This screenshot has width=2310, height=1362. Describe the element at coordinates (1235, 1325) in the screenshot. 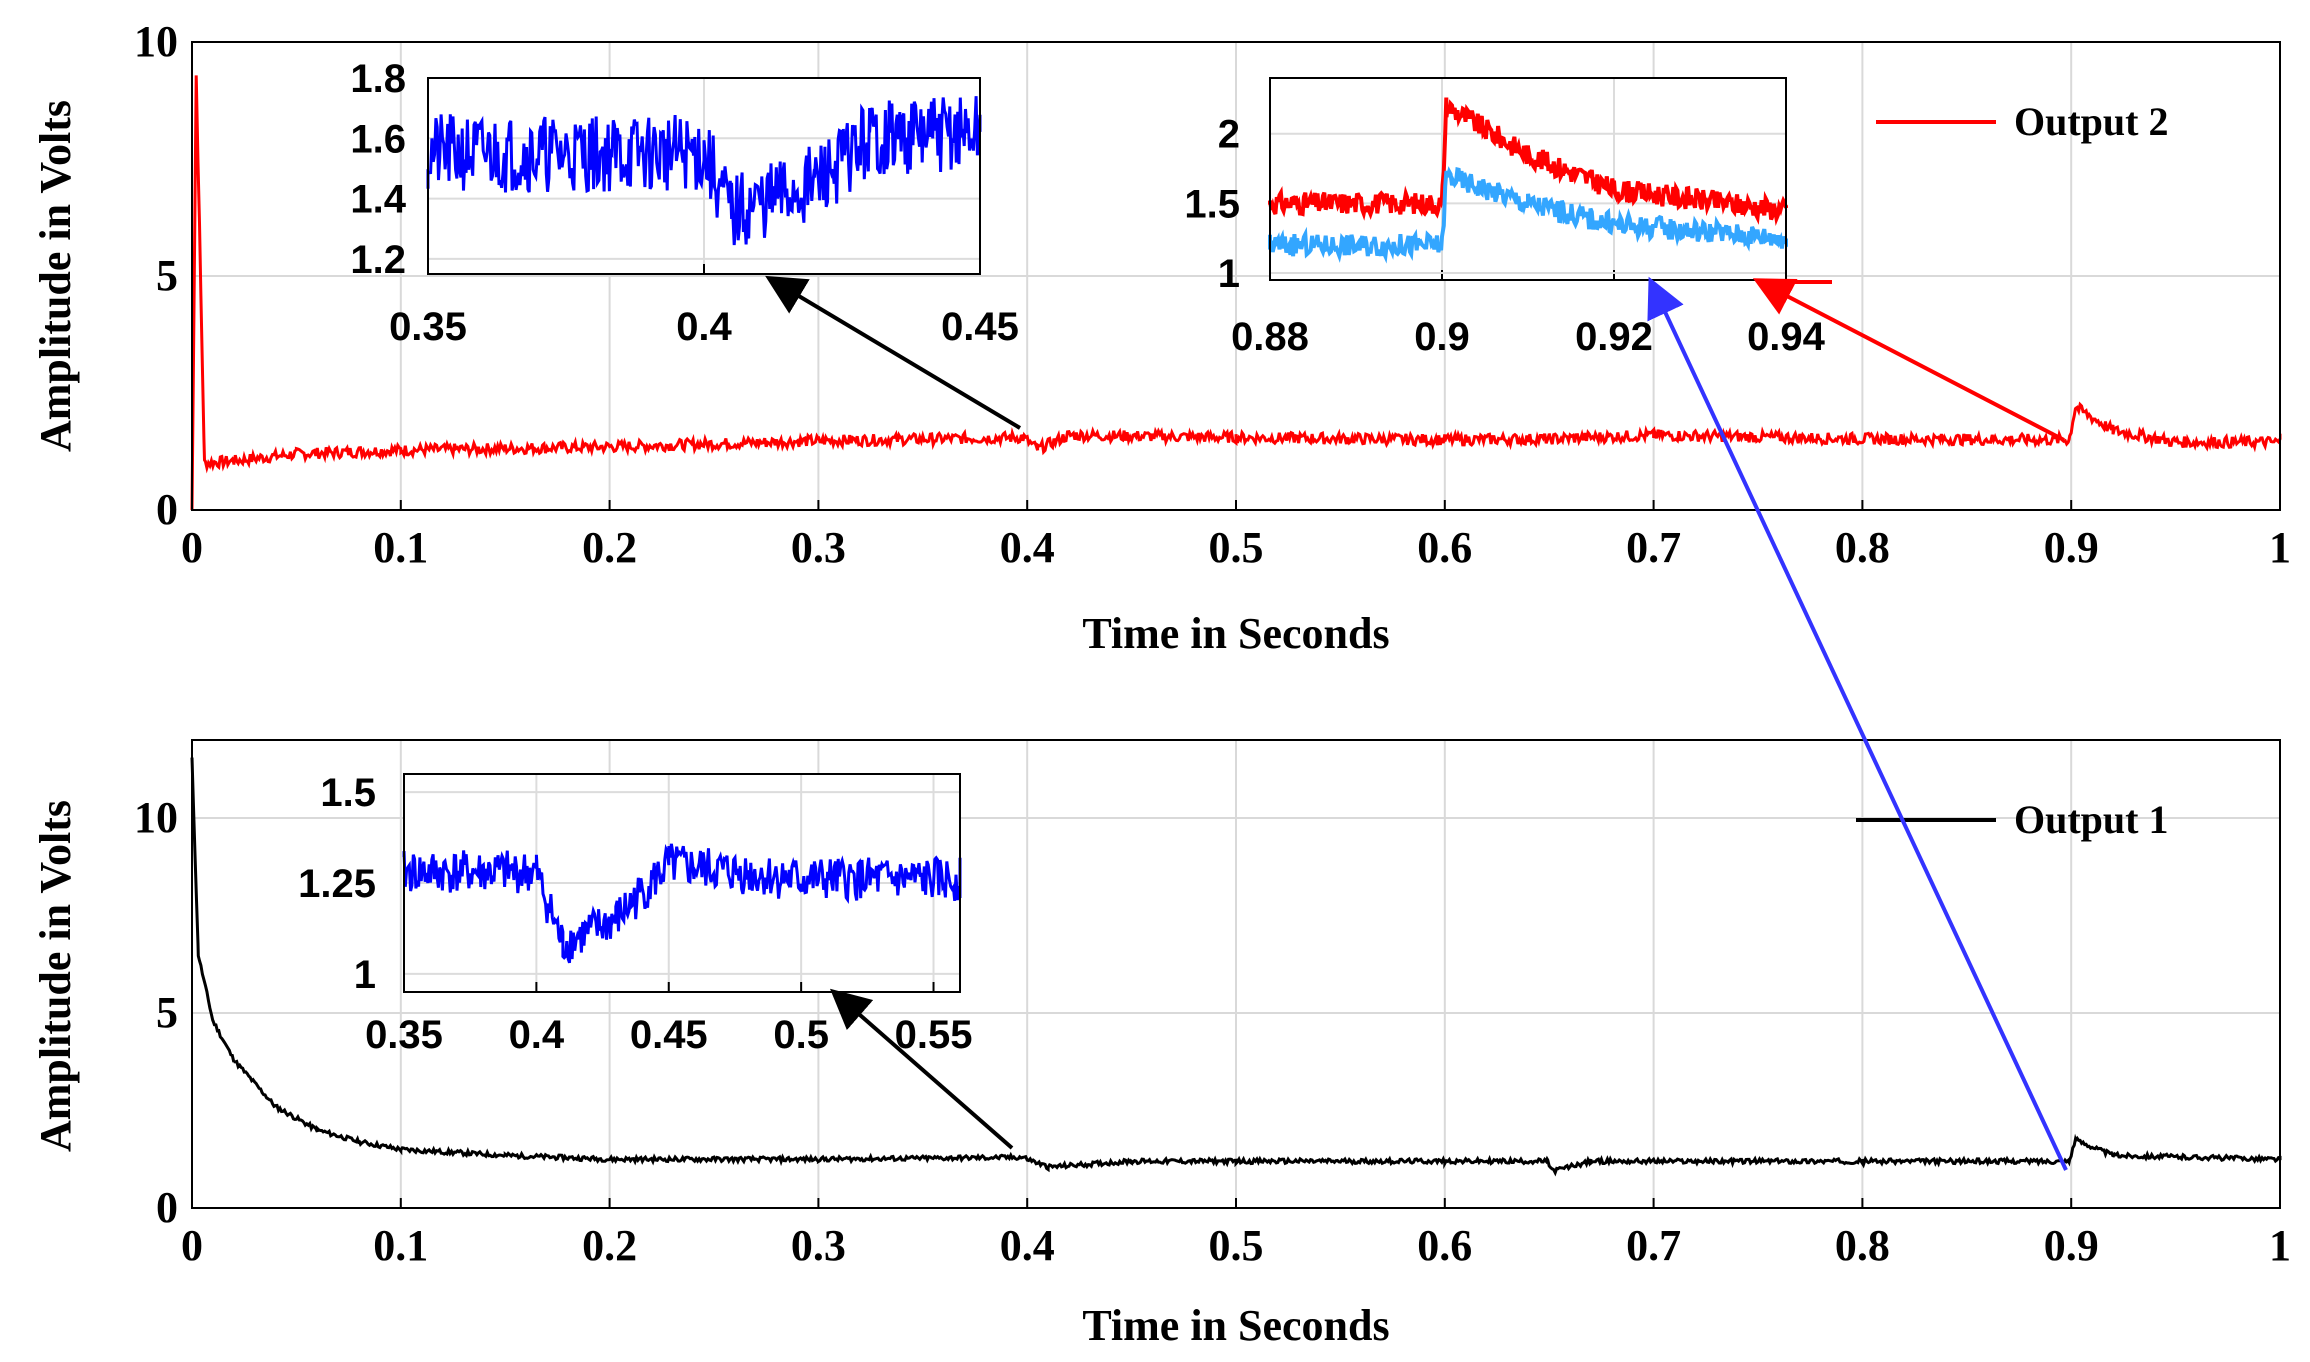

I see `bottom-x-axis-label: Time in Seconds` at that location.